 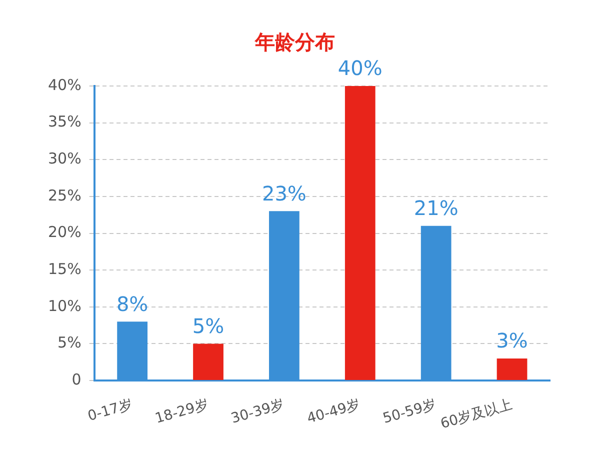 What do you see at coordinates (70, 343) in the screenshot?
I see `y-tick-label: 5%` at bounding box center [70, 343].